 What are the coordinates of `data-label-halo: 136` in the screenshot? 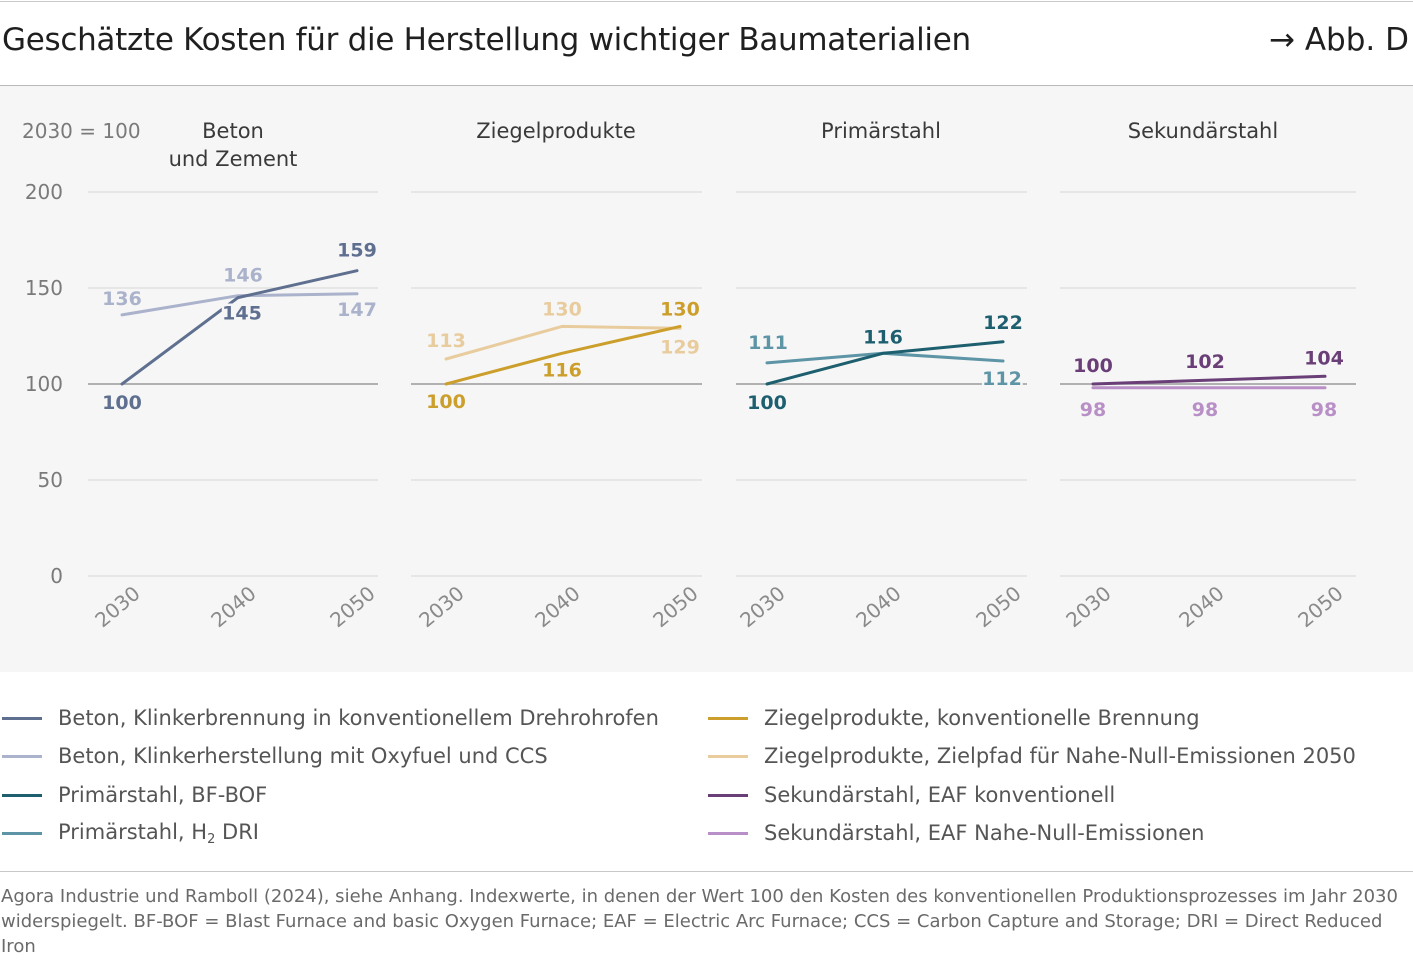 It's located at (122, 299).